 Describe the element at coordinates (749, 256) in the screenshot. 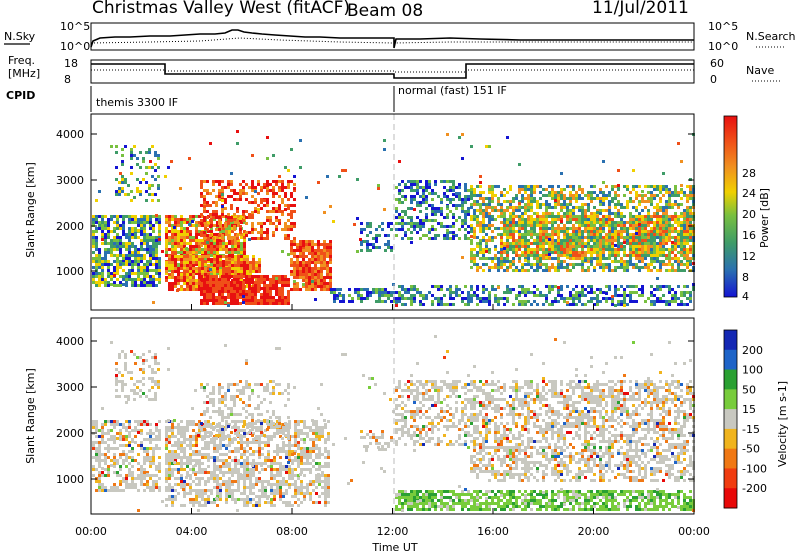

I see `power-cb-tick-12: 12` at that location.